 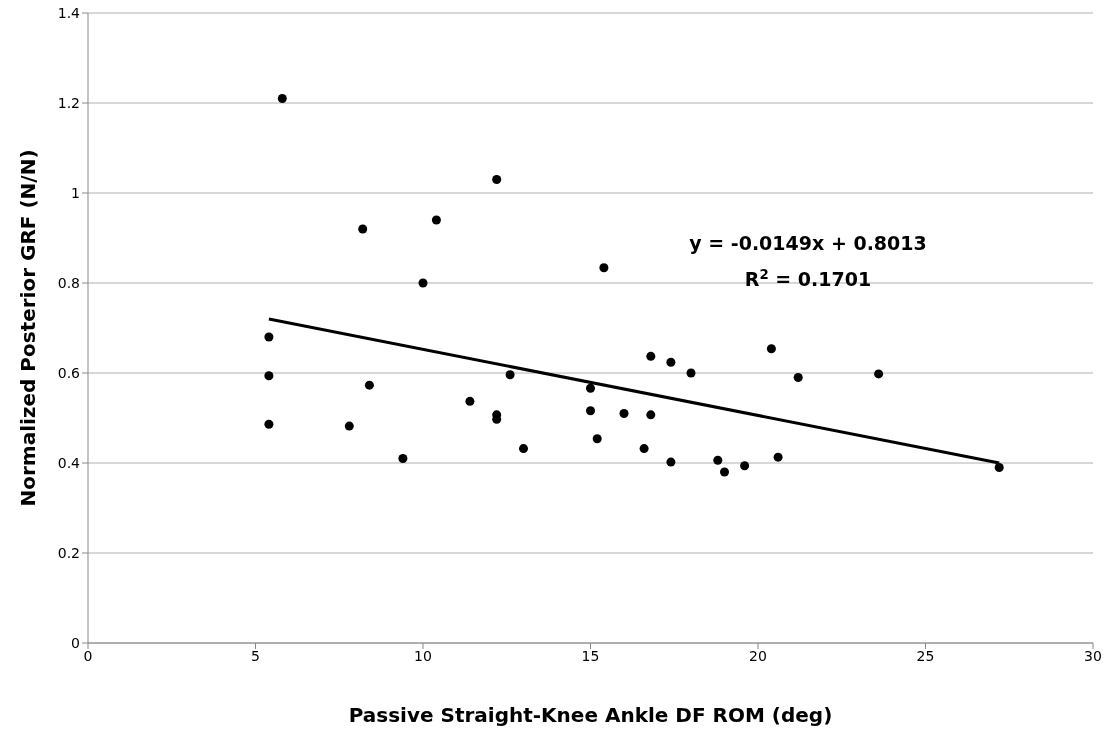 I want to click on x-tick-label: 20, so click(x=758, y=655).